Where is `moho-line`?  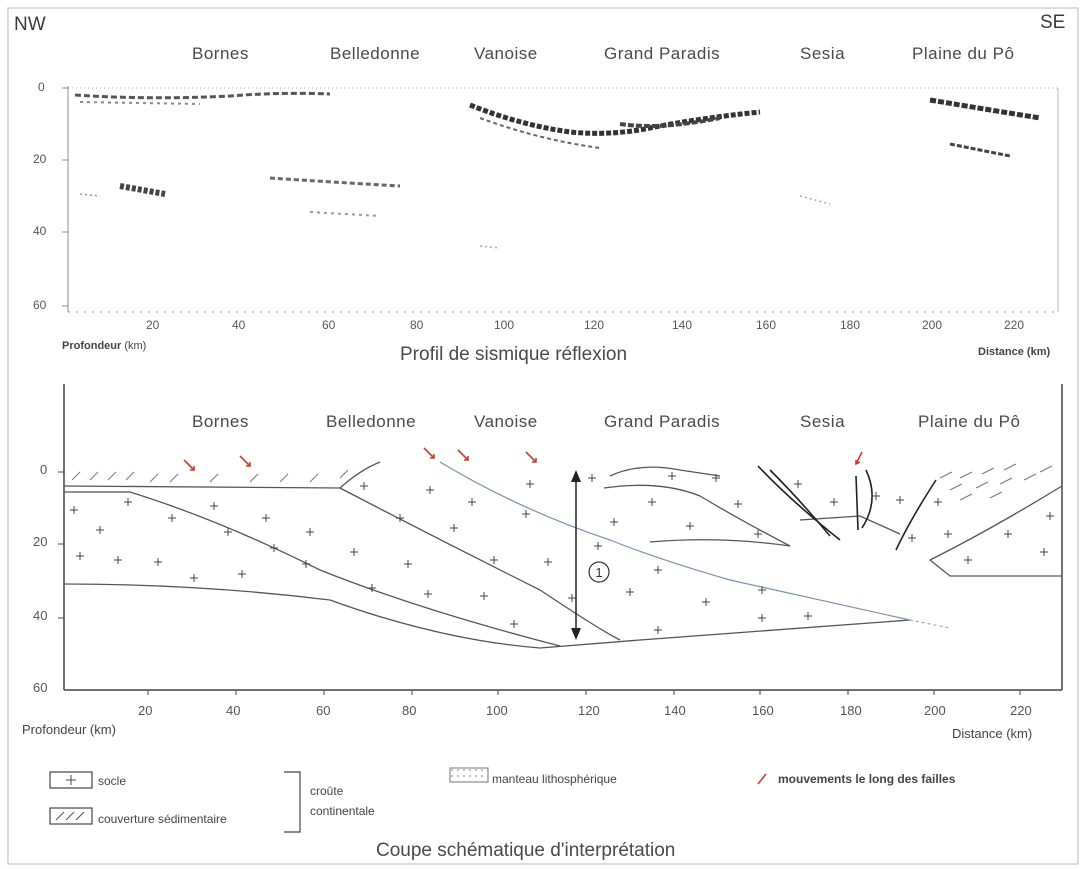 moho-line is located at coordinates (487, 616).